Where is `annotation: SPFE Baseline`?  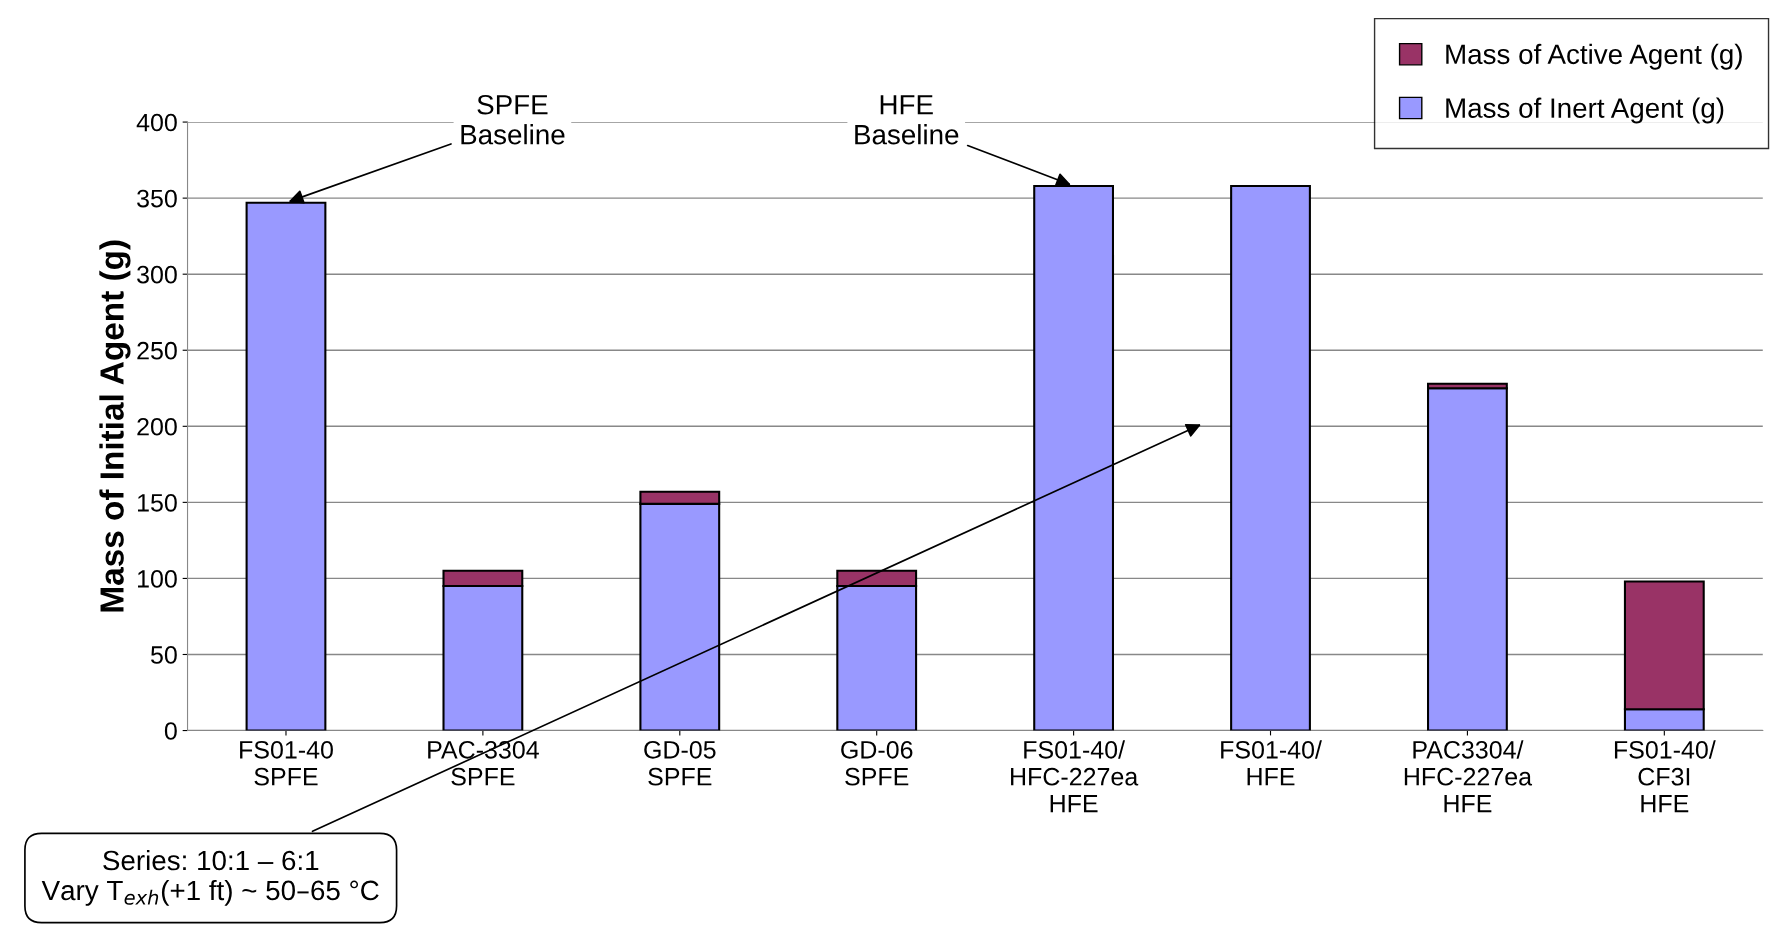
annotation: SPFE Baseline is located at coordinates (513, 119).